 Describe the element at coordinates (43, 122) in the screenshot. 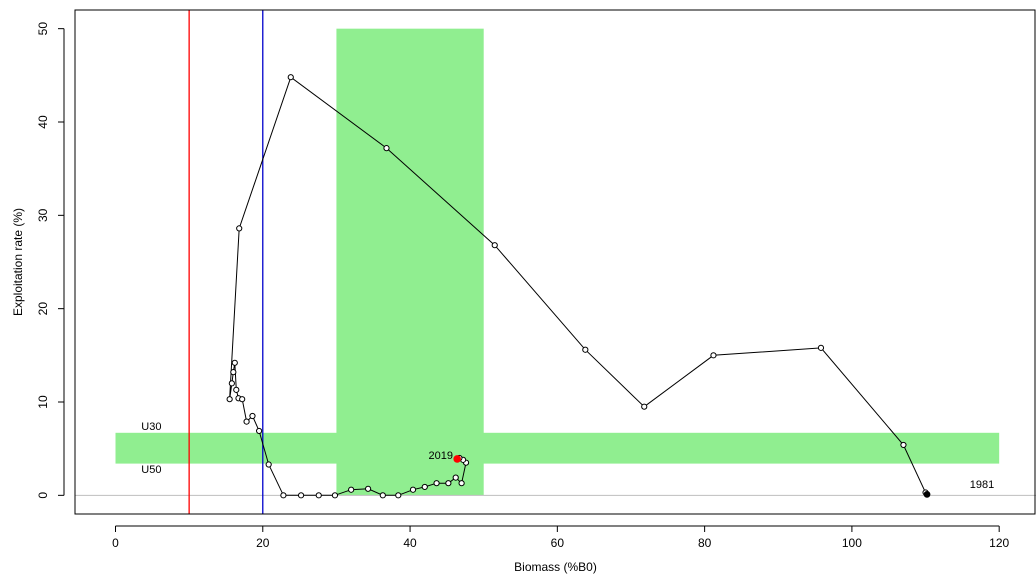

I see `y-tick-label: 40` at that location.